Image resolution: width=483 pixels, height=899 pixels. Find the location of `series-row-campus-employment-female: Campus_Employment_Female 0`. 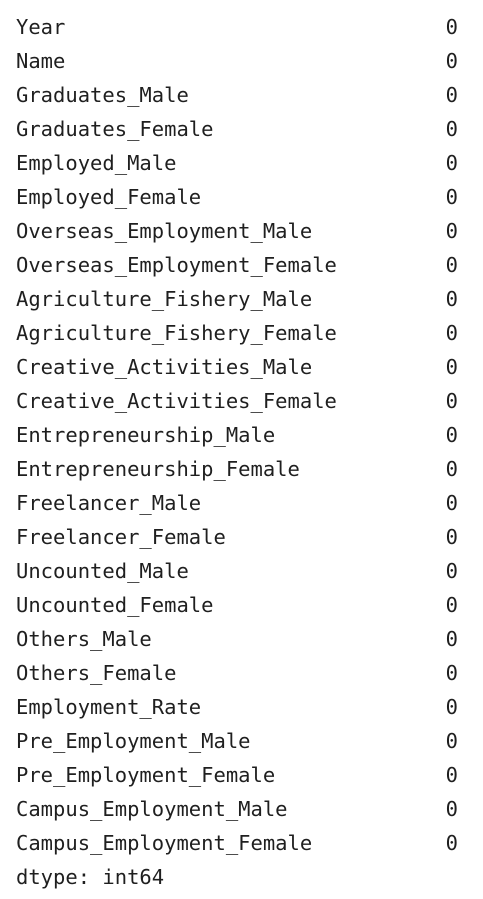

series-row-campus-employment-female: Campus_Employment_Female 0 is located at coordinates (241, 843).